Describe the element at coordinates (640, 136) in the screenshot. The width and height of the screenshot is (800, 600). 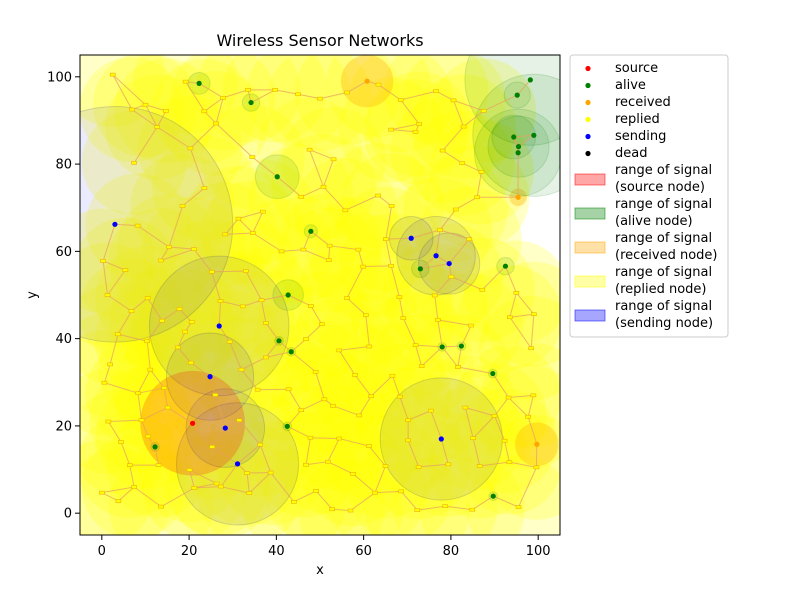
I see `legend-label: sending` at that location.